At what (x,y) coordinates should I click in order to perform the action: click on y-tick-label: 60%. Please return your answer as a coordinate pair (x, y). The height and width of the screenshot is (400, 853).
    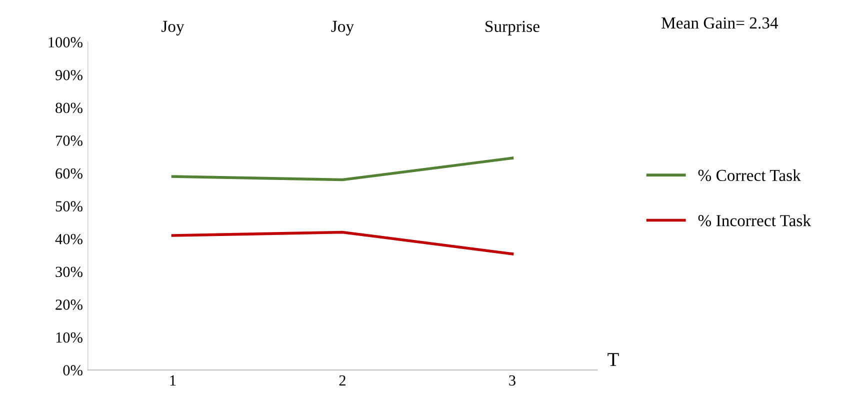
    Looking at the image, I should click on (69, 173).